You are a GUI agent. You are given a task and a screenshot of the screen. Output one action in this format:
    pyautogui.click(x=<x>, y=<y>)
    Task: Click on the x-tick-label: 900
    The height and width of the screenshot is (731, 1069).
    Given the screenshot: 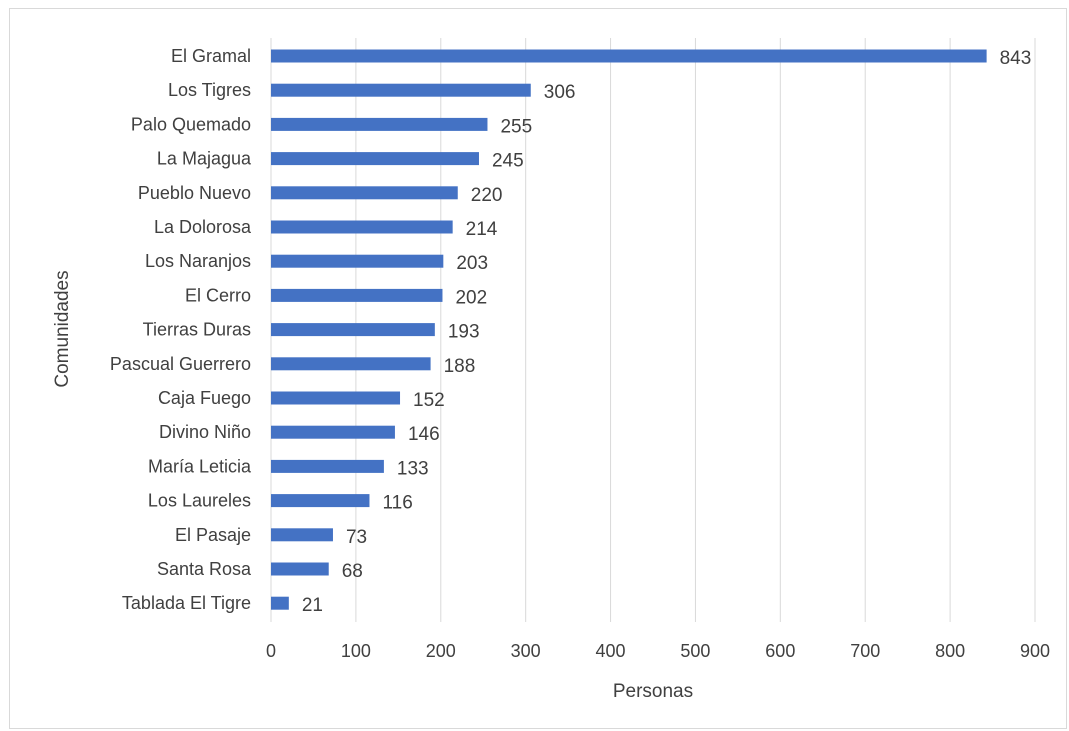 What is the action you would take?
    pyautogui.click(x=1035, y=651)
    